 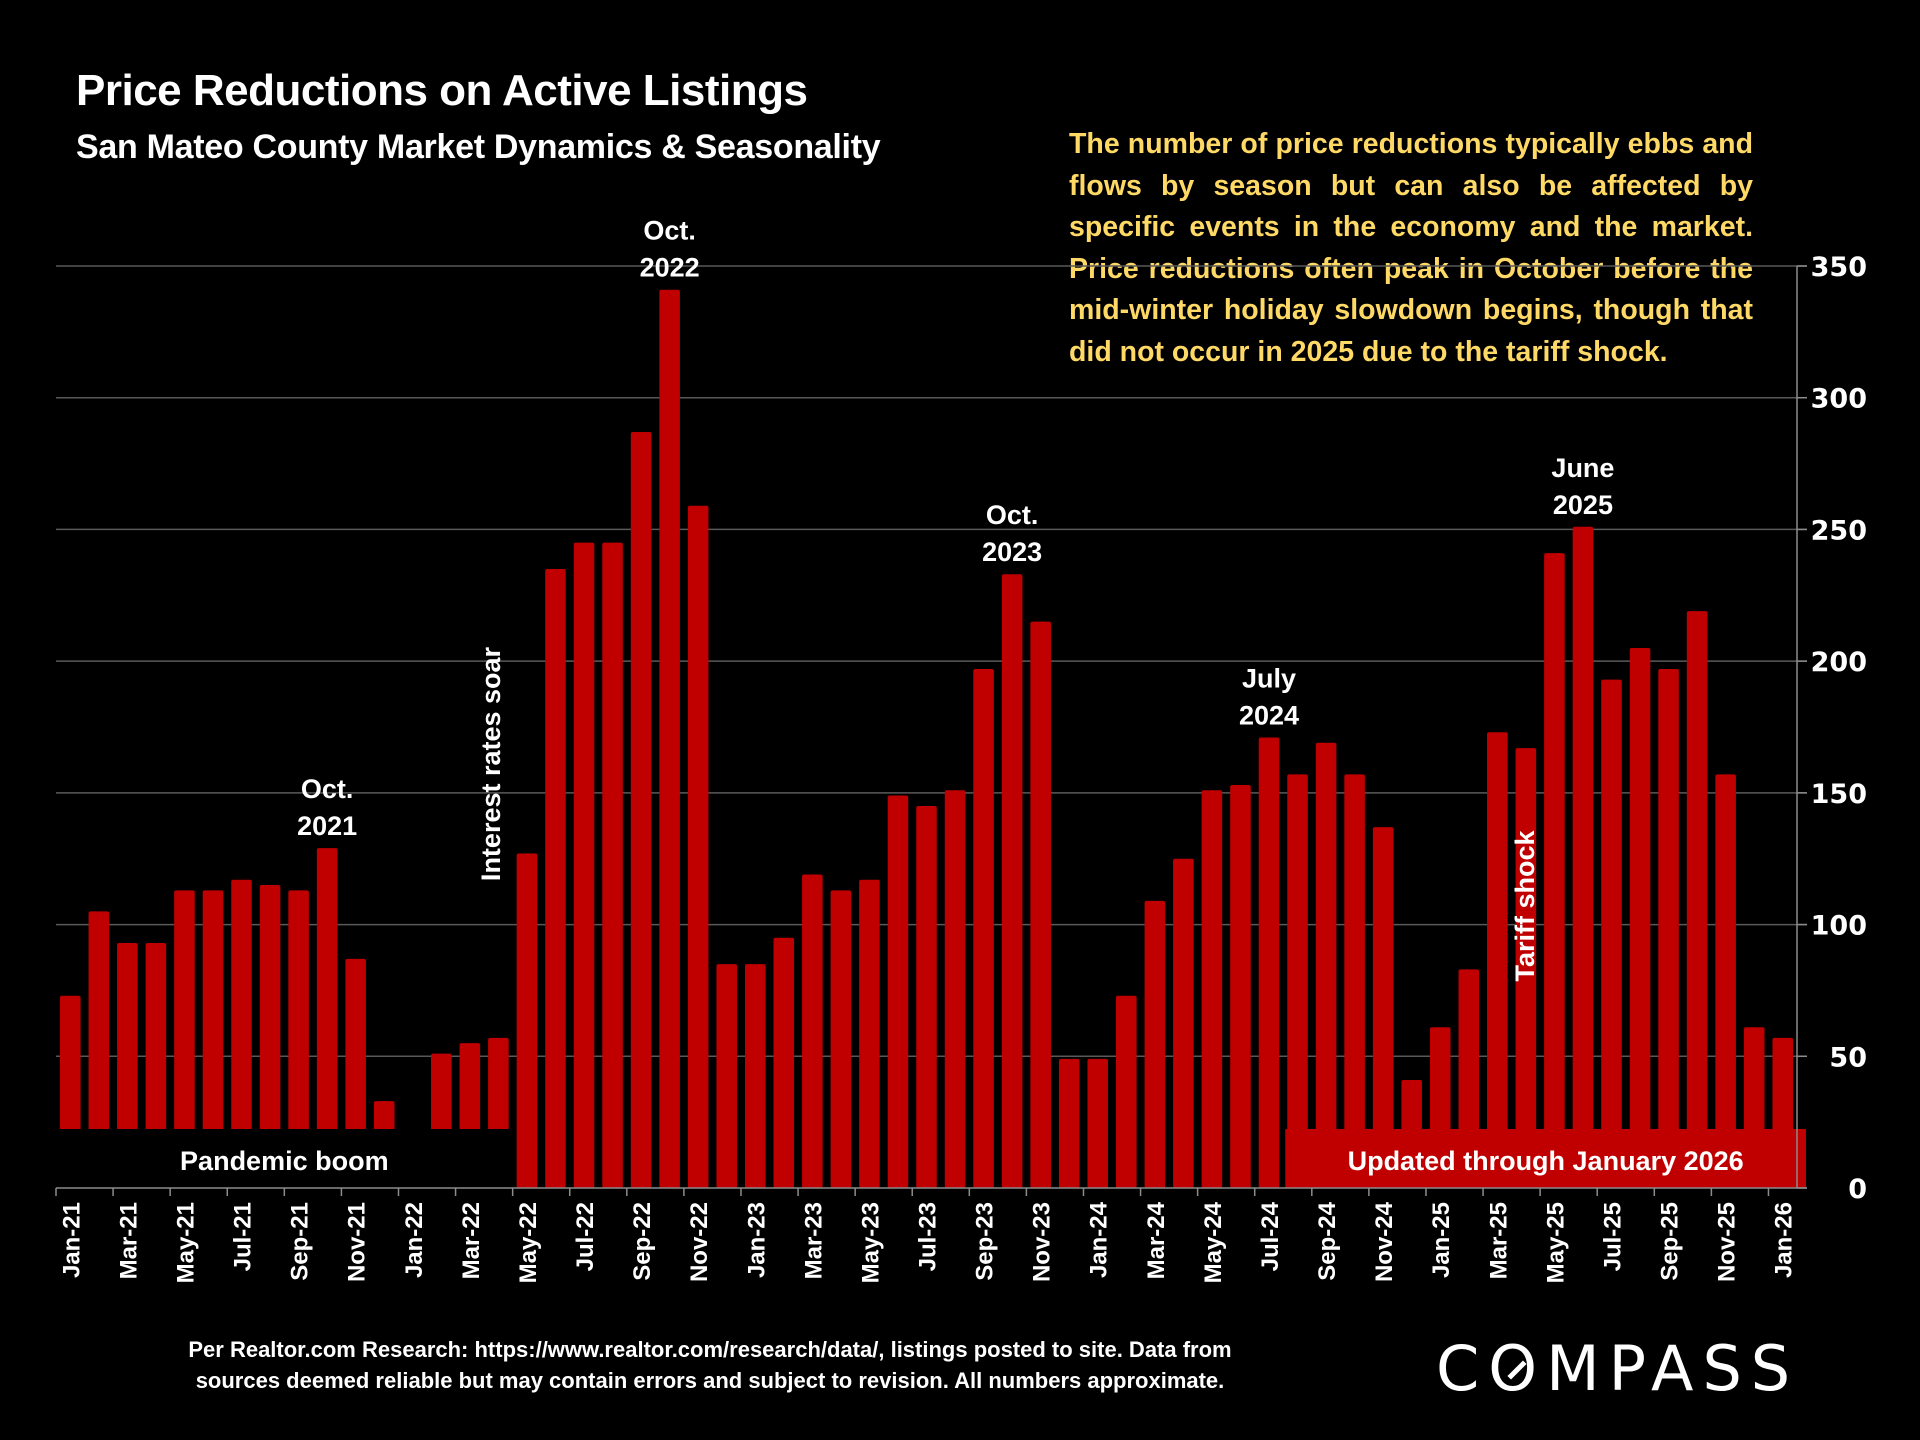 What do you see at coordinates (870, 1242) in the screenshot?
I see `x-tick-label: May-23` at bounding box center [870, 1242].